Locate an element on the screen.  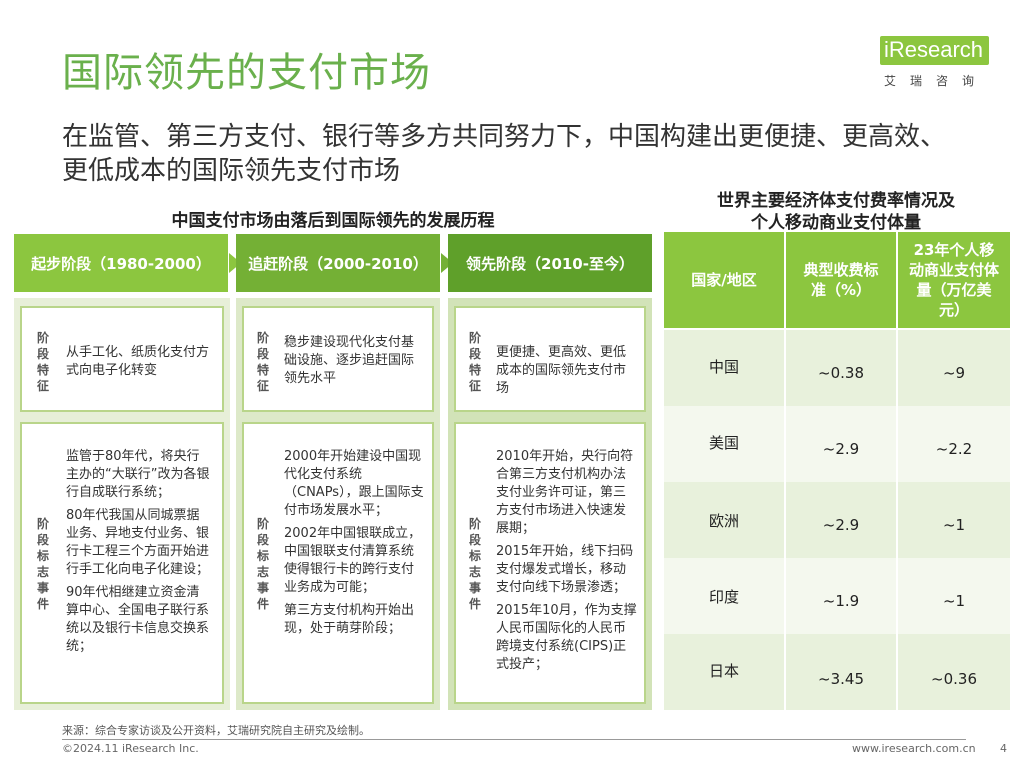
copyright: ©2024.11 iResearch Inc. is located at coordinates (130, 748).